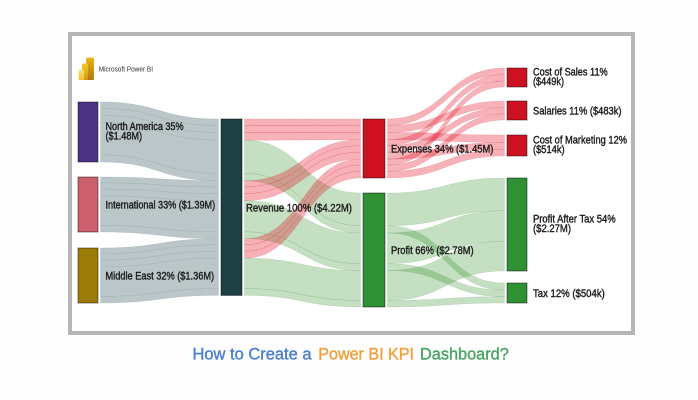 This screenshot has height=400, width=698. Describe the element at coordinates (552, 229) in the screenshot. I see `svg-text: ($2.27M)` at that location.